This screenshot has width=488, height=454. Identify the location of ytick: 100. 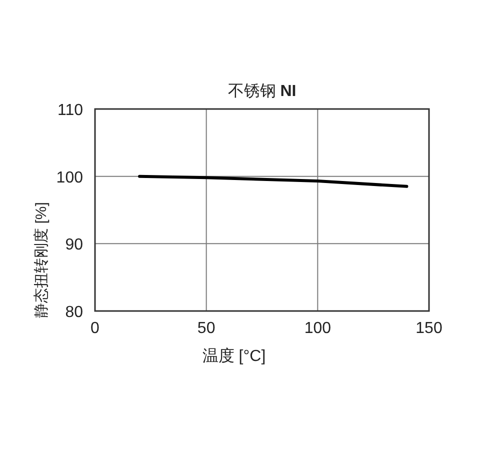
(69, 177).